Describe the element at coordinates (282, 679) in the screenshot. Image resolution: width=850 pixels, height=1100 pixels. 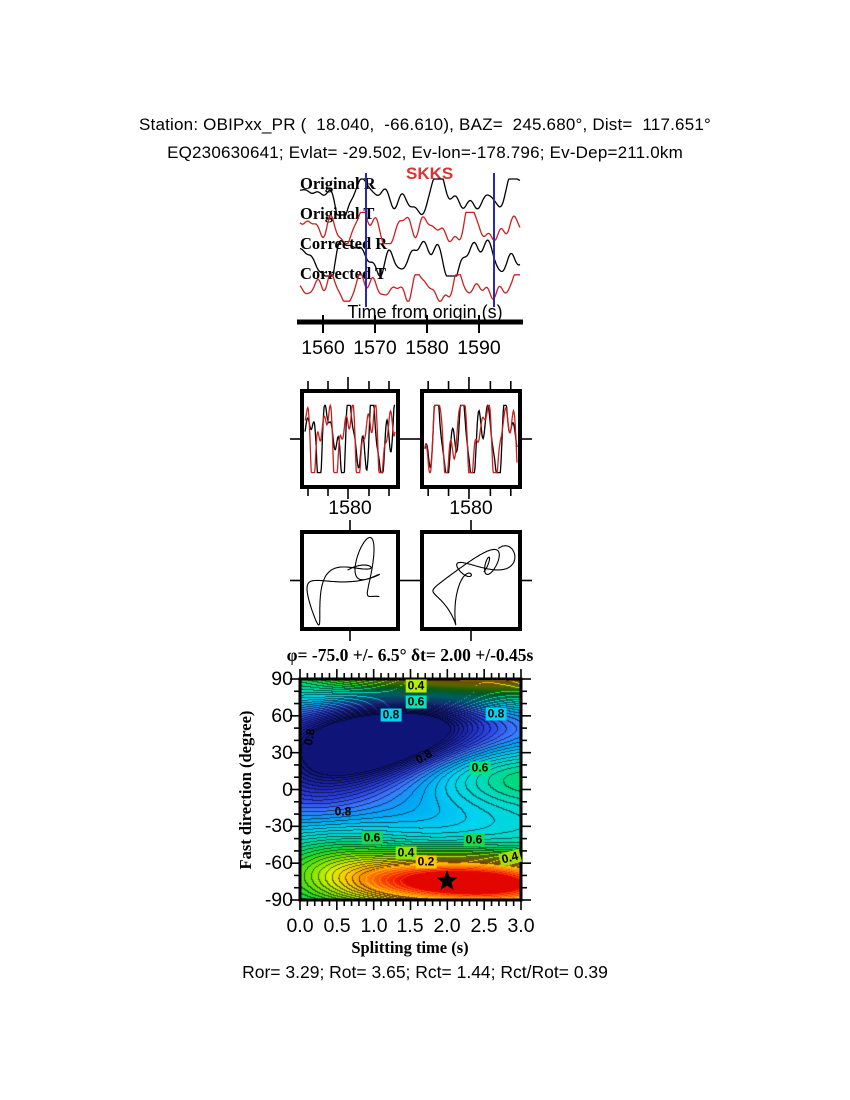
I see `ytick-90: 90` at that location.